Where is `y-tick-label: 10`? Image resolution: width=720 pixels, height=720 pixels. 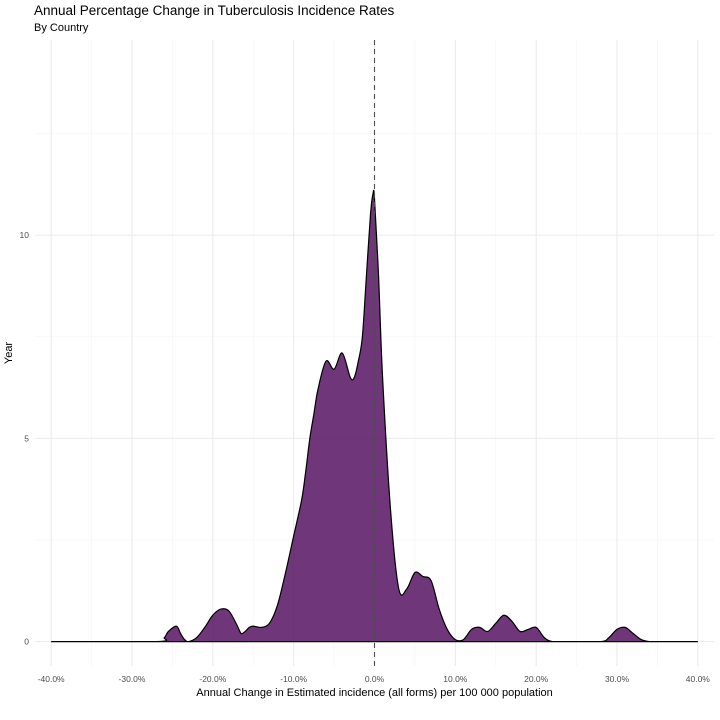
y-tick-label: 10 is located at coordinates (25, 235).